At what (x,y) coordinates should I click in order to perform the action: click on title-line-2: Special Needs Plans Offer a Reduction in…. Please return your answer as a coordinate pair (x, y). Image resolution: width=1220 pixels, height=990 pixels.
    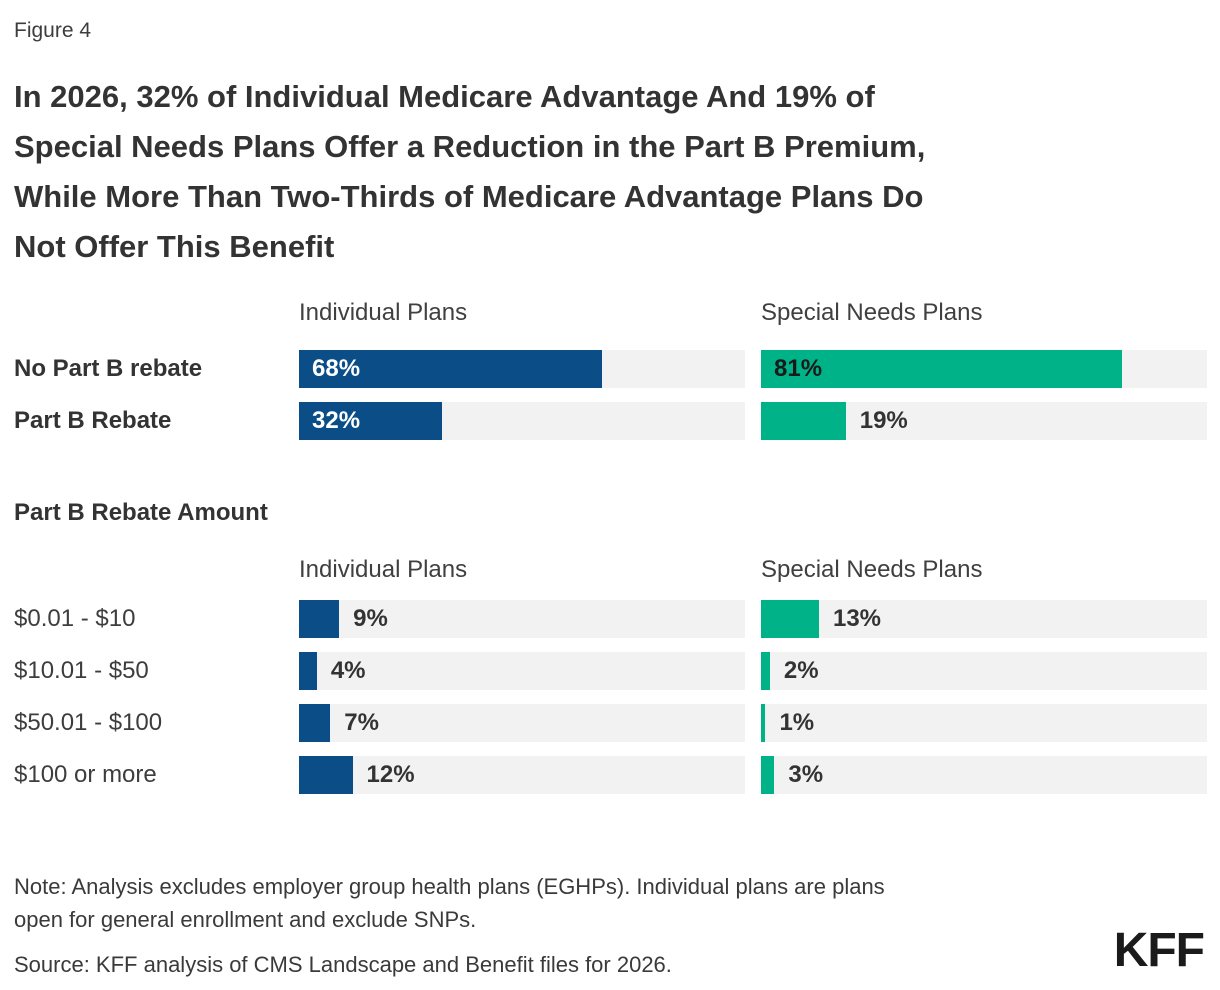
    Looking at the image, I should click on (470, 146).